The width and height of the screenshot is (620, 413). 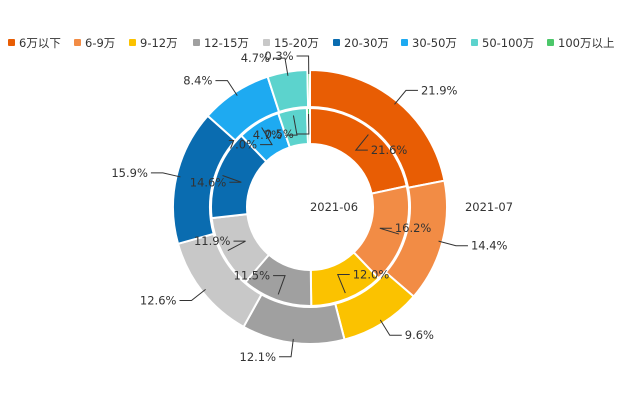 I want to click on legend-item-5: 20-30万, so click(x=361, y=43).